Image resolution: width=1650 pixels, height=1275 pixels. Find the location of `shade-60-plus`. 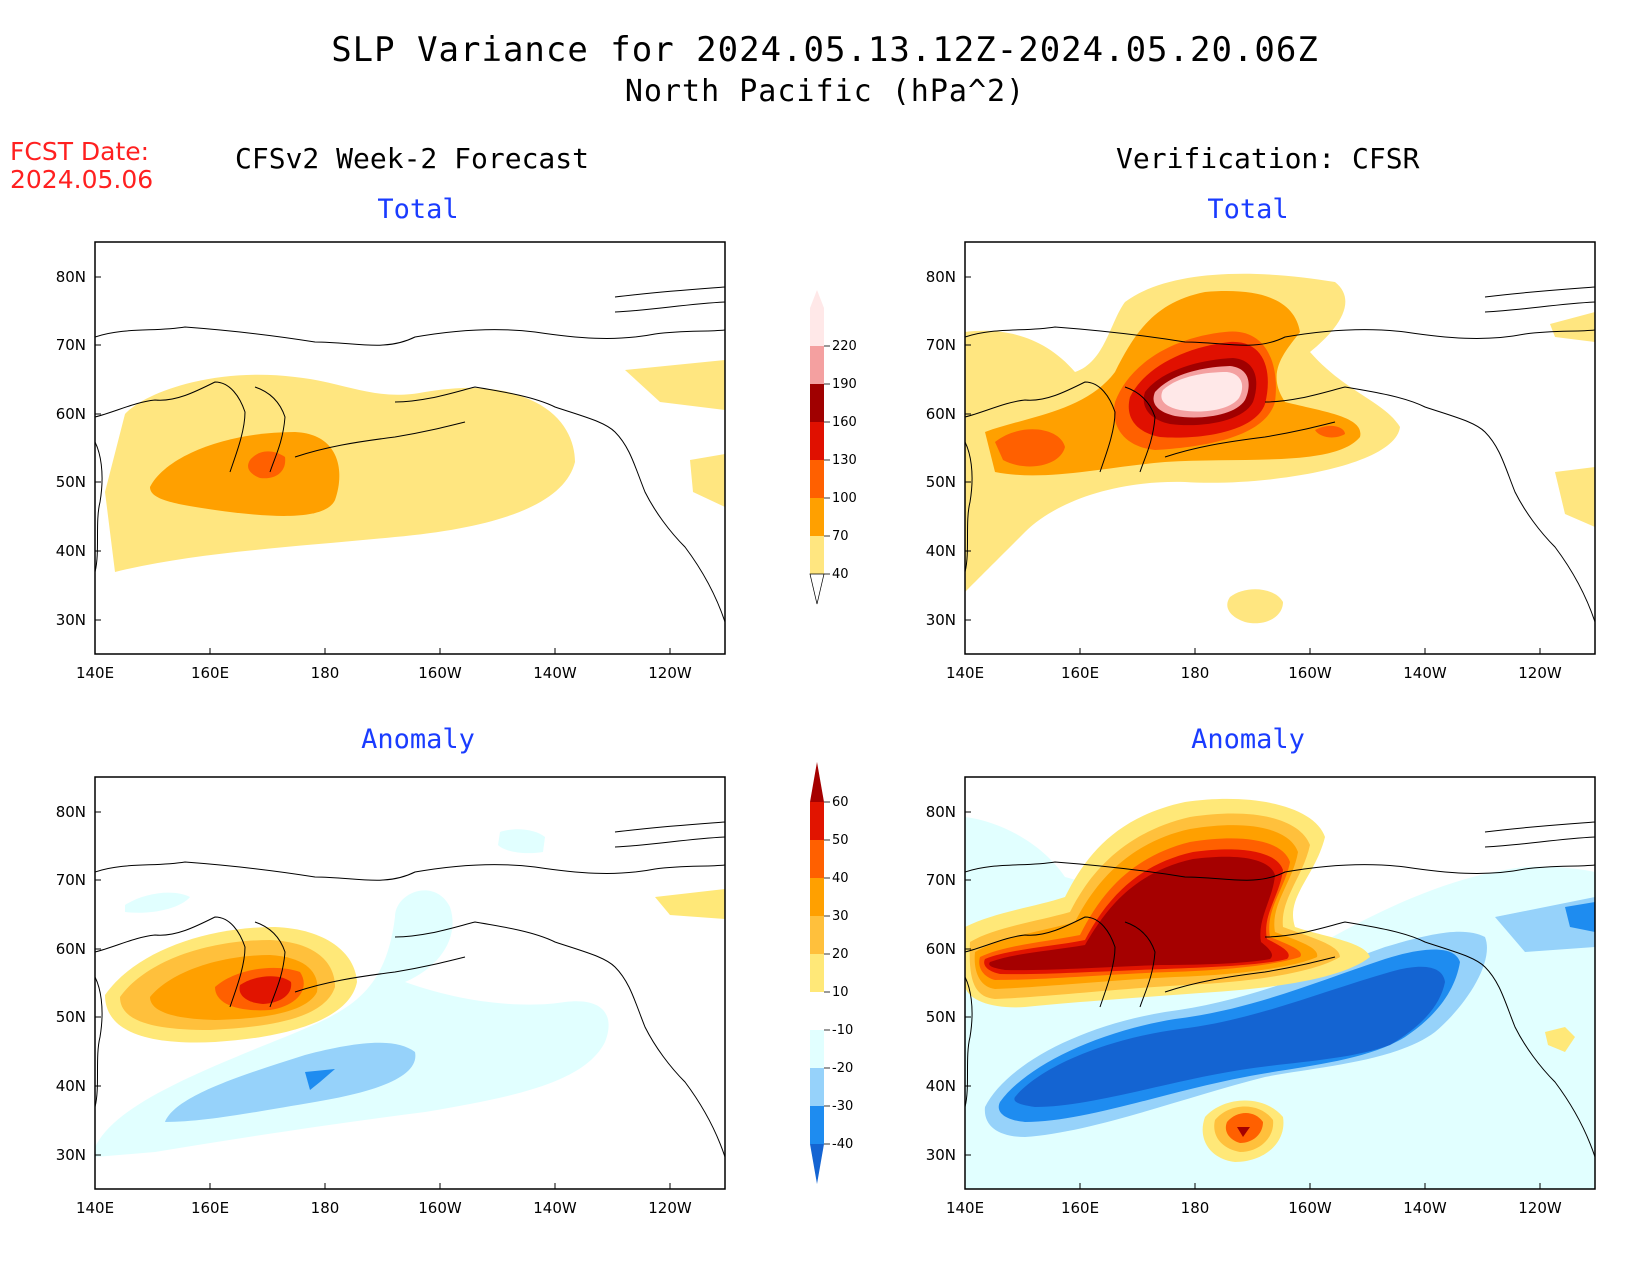

shade-60-plus is located at coordinates (1132, 996).